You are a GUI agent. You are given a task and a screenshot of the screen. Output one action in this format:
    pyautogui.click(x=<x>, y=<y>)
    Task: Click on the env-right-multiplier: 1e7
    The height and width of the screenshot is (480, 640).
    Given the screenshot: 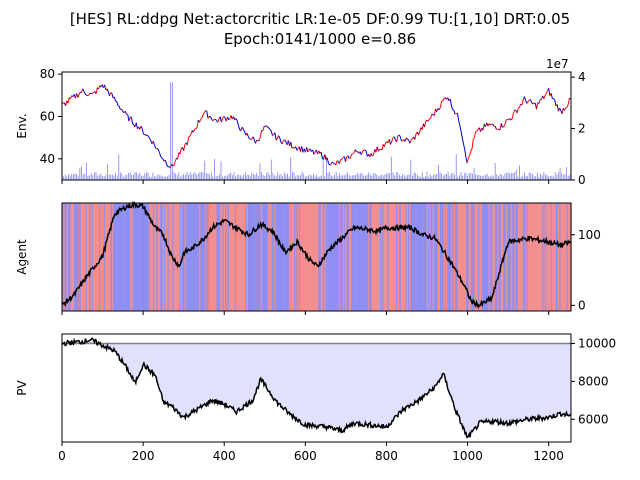 What is the action you would take?
    pyautogui.click(x=557, y=64)
    